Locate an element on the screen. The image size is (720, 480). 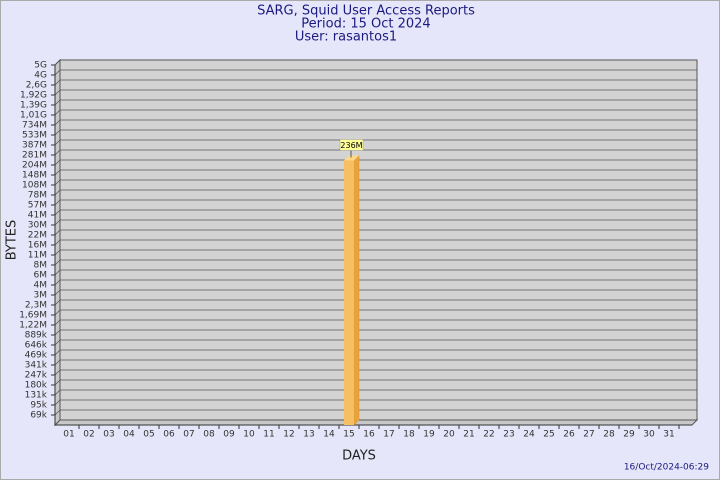
x-tick-label: 07 is located at coordinates (188, 435).